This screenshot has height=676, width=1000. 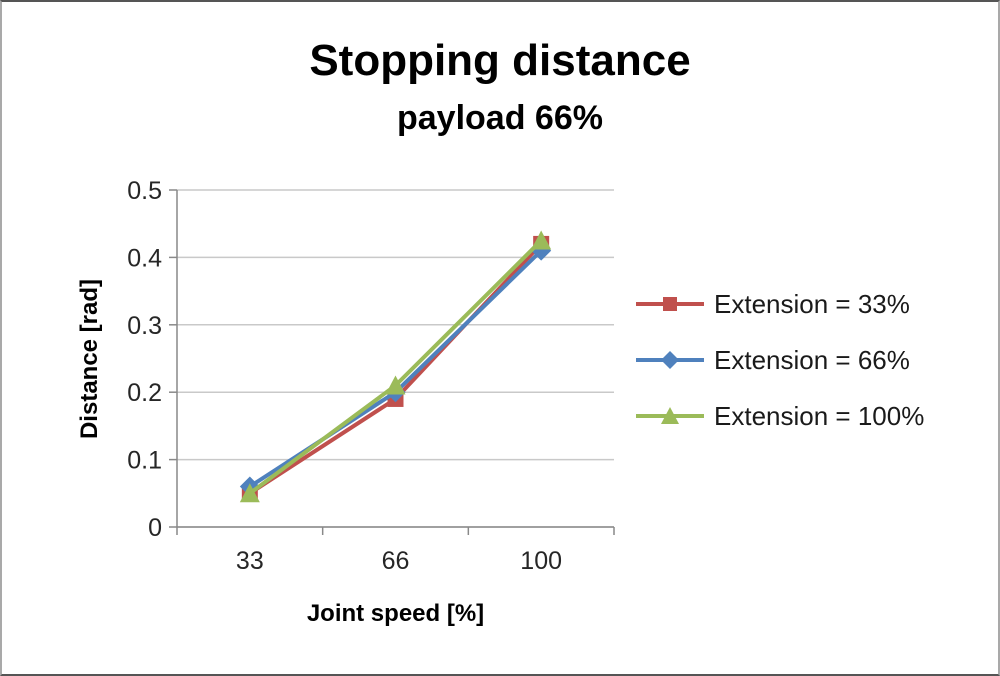 What do you see at coordinates (395, 613) in the screenshot?
I see `x-axis-title: Joint speed [%]` at bounding box center [395, 613].